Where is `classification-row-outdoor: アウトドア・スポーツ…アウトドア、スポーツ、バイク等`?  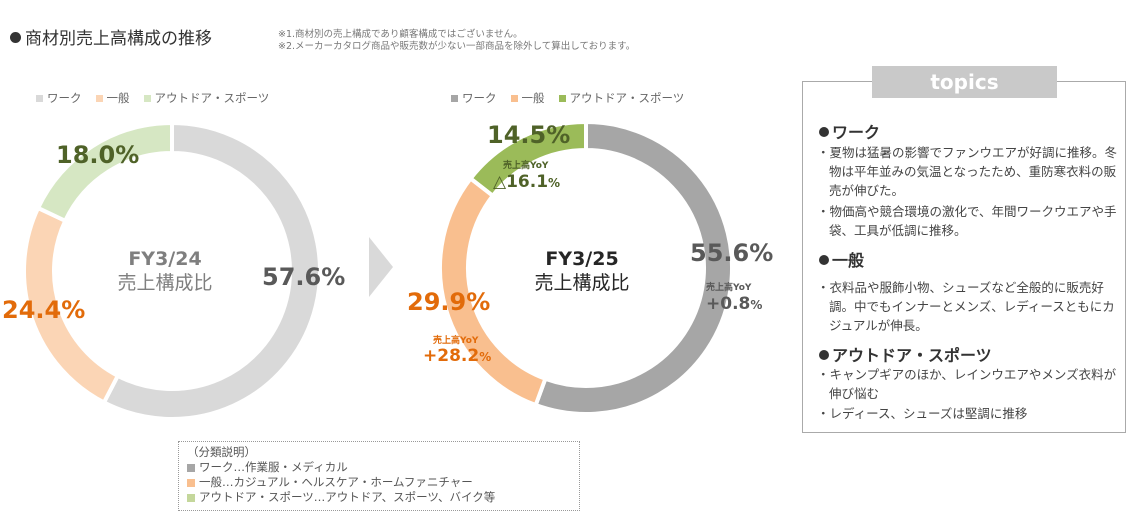 classification-row-outdoor: アウトドア・スポーツ…アウトドア、スポーツ、バイク等 is located at coordinates (379, 497).